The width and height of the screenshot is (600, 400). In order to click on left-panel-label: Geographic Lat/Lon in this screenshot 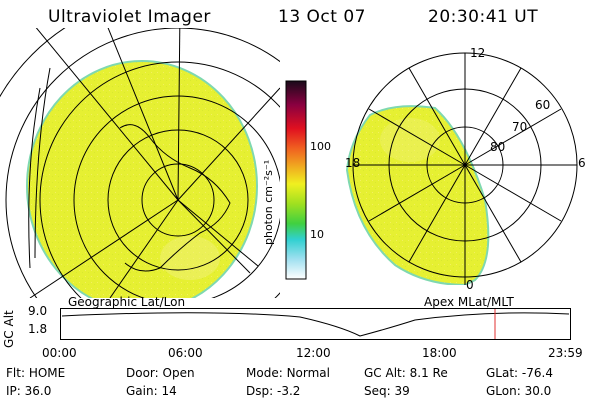, I will do `click(127, 302)`.